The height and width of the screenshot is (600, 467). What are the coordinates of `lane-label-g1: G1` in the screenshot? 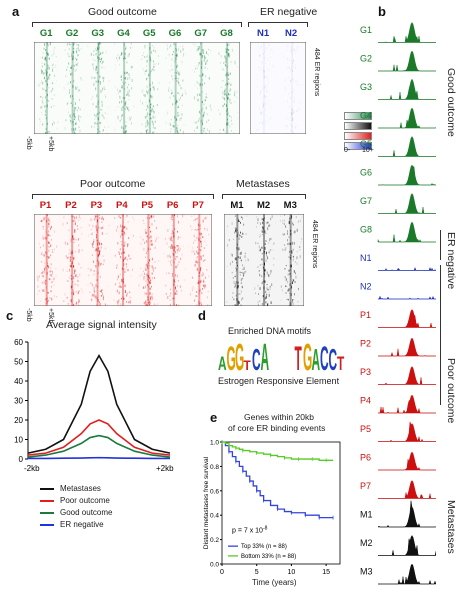 It's located at (46, 33).